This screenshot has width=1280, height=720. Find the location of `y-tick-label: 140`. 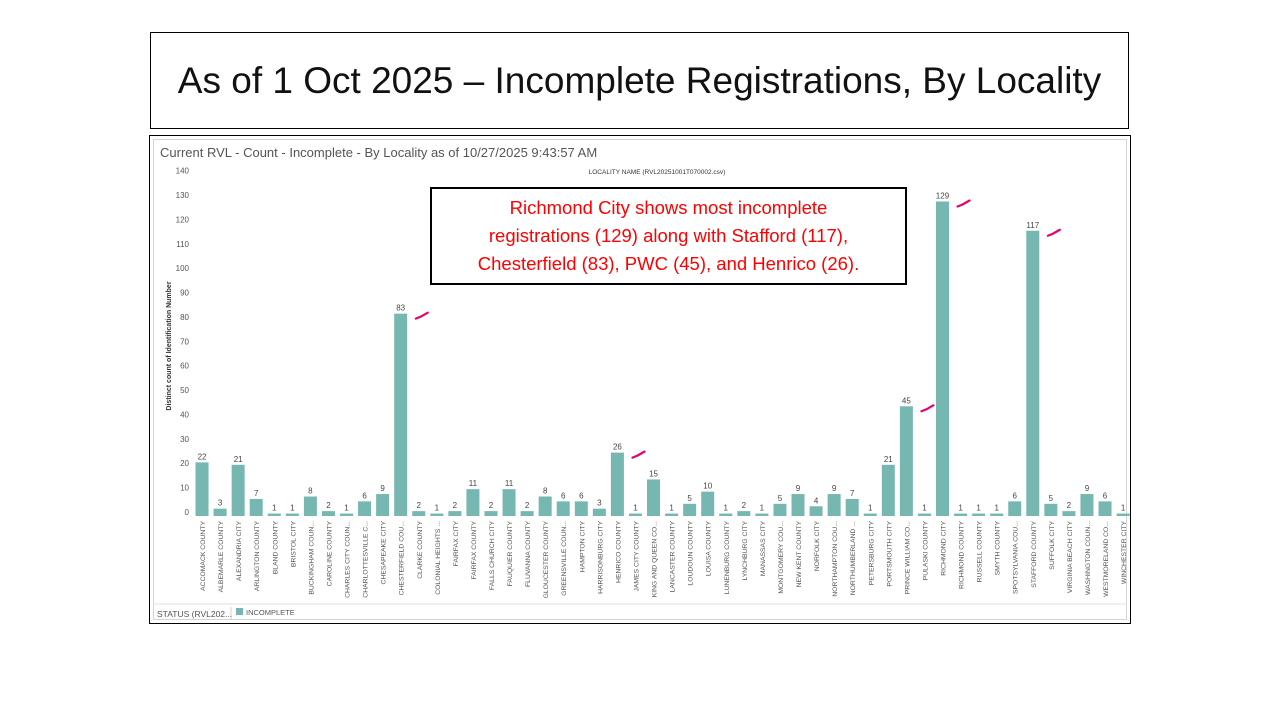

y-tick-label: 140 is located at coordinates (183, 171).